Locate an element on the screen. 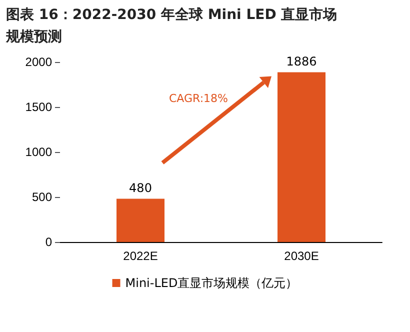 Image resolution: width=410 pixels, height=332 pixels. y-tick-label: 1000 is located at coordinates (38, 152).